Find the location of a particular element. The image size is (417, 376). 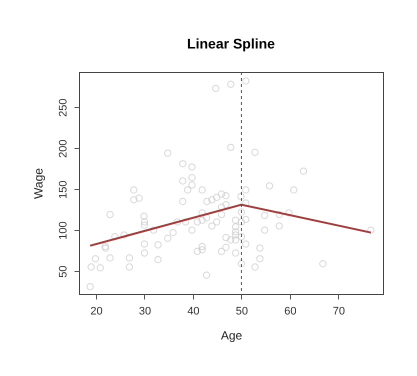

x-tick-label: 60 is located at coordinates (290, 312).